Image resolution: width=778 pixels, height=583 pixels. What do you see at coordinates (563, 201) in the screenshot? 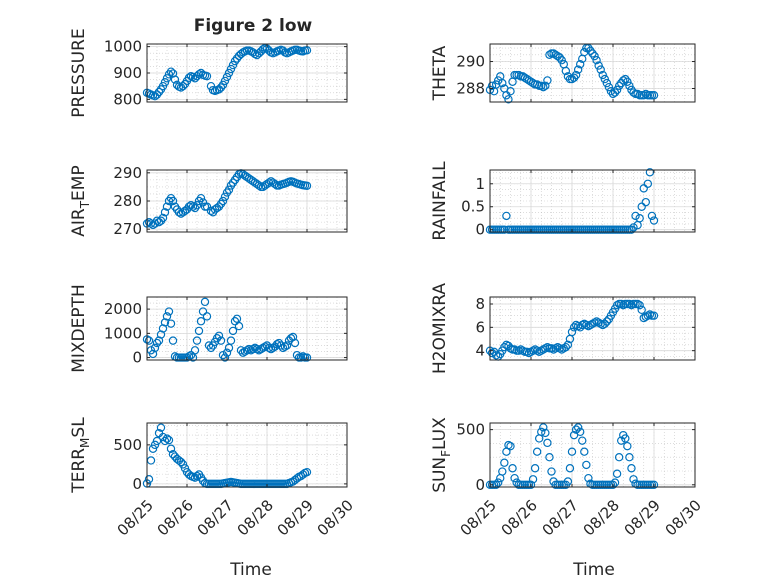
I see `rainfall-panel: 0 0.5 1 RAINFALL` at bounding box center [563, 201].